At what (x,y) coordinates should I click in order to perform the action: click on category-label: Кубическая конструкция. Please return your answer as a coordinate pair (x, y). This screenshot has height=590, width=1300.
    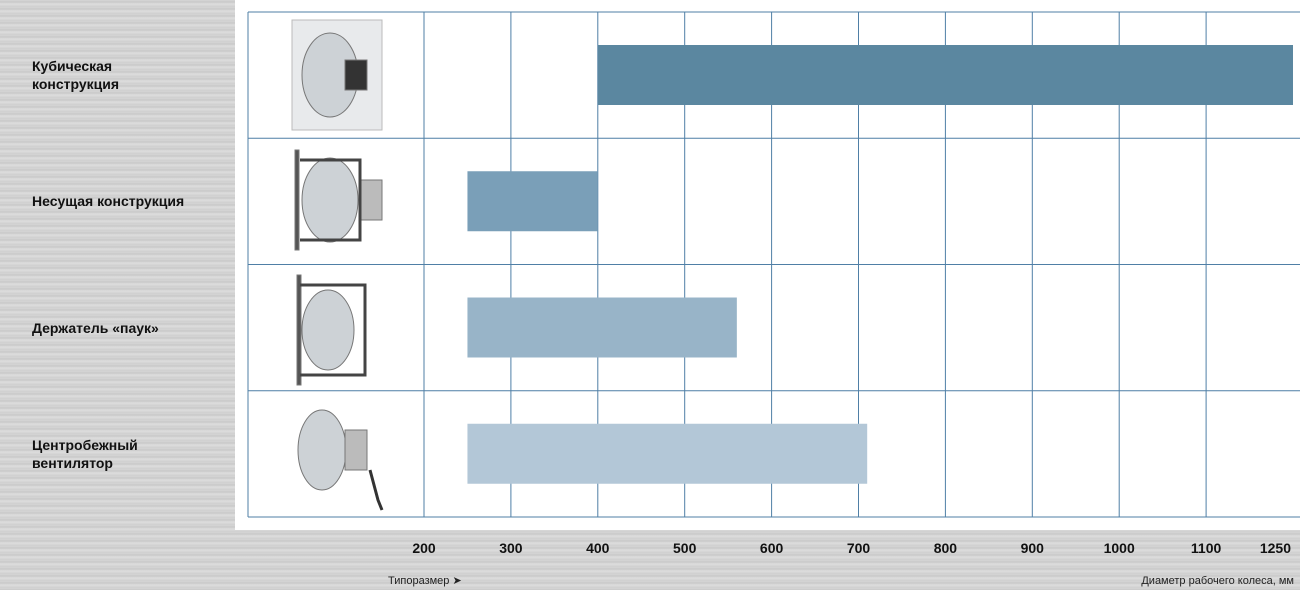
    Looking at the image, I should click on (76, 75).